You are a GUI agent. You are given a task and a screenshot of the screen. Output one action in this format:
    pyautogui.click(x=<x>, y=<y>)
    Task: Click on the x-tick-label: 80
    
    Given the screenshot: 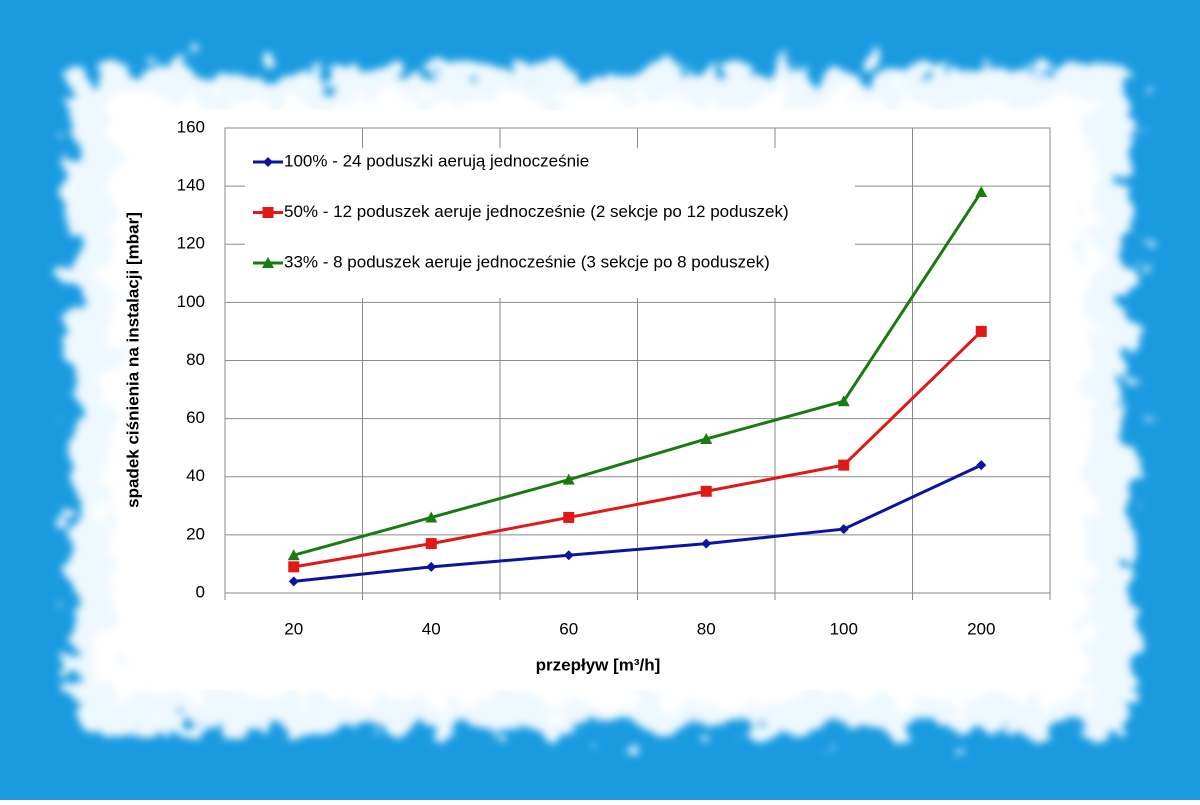 What is the action you would take?
    pyautogui.click(x=706, y=628)
    